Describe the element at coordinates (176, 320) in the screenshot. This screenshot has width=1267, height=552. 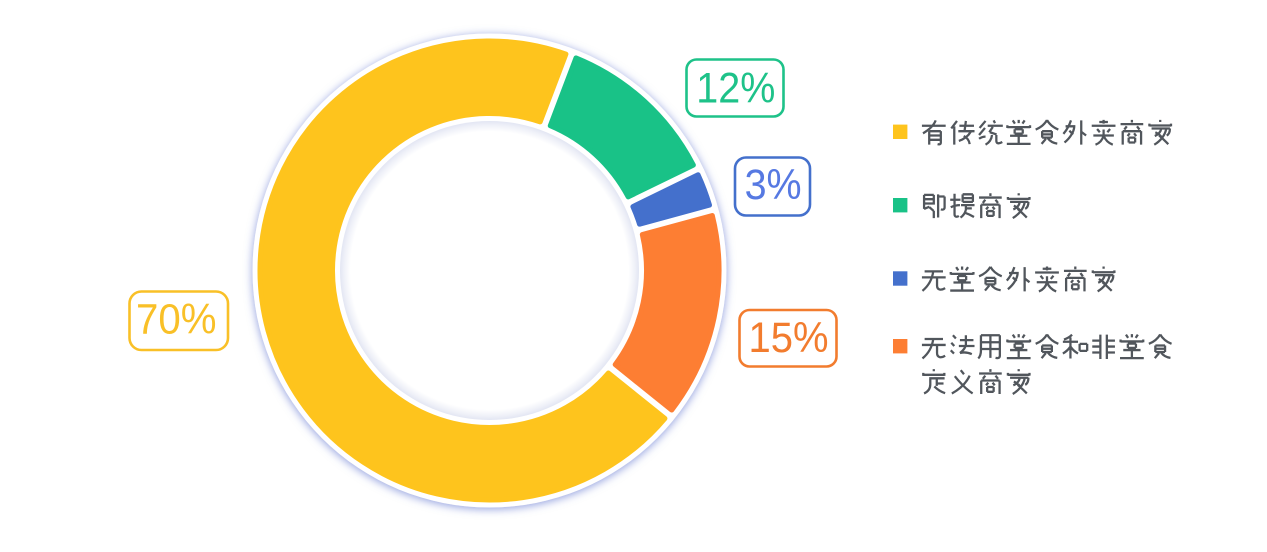
I see `svg-text: 70%` at that location.